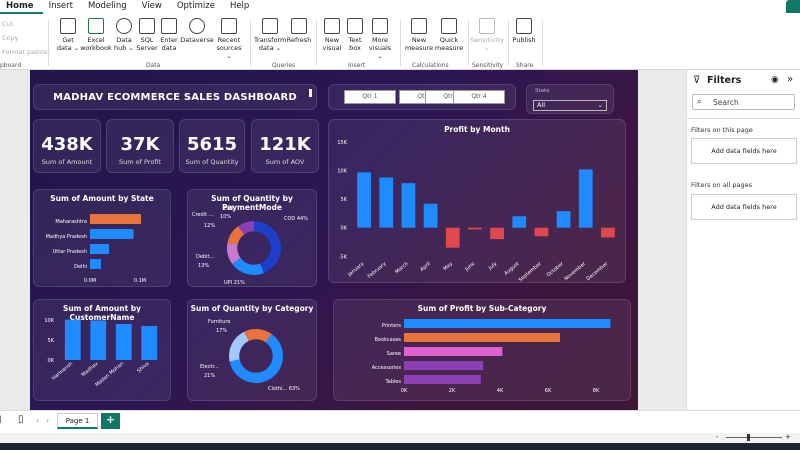 The image size is (800, 450). Describe the element at coordinates (487, 35) in the screenshot. I see `sensitivity-button: Sensitivity ⌄` at that location.